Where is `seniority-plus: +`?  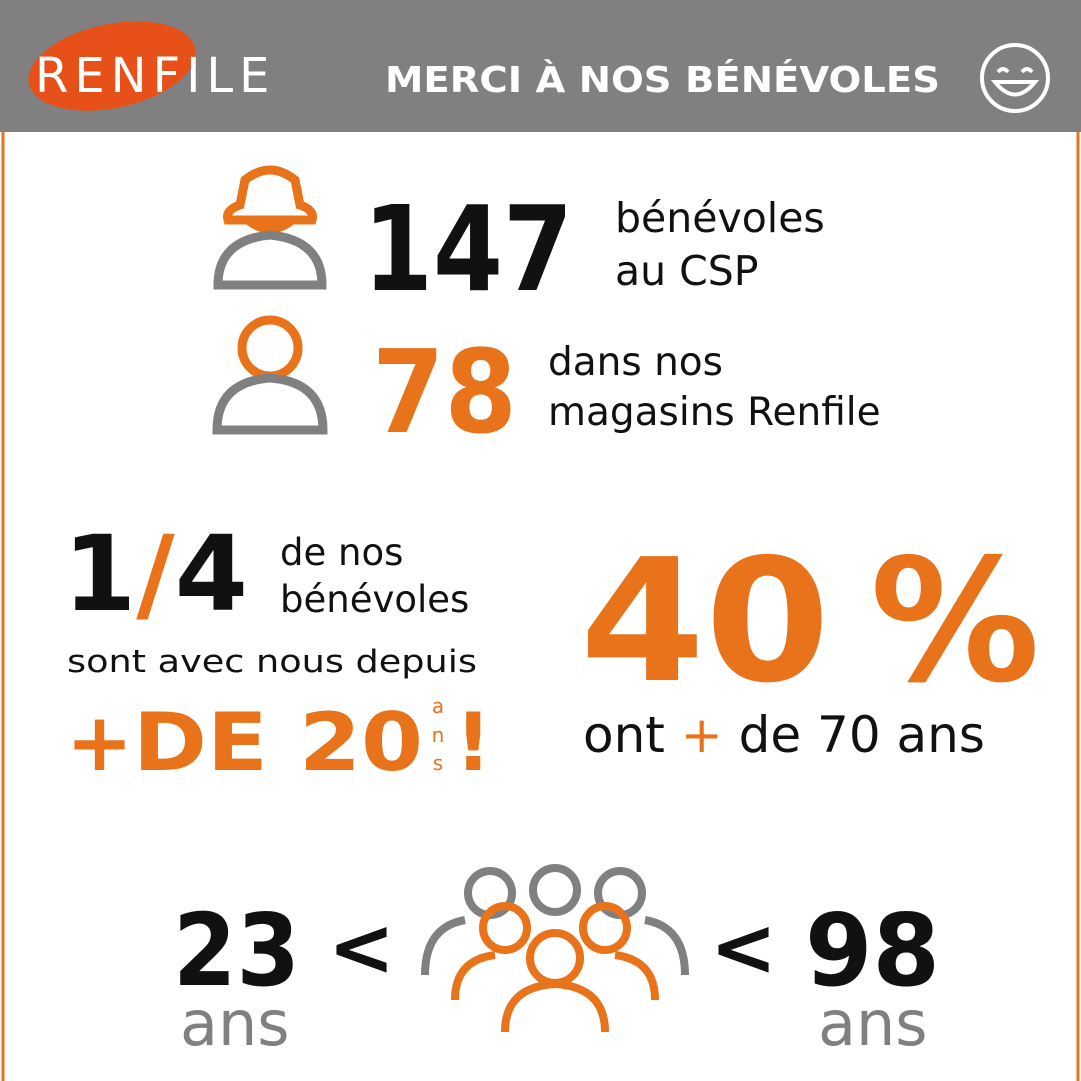
seniority-plus: + is located at coordinates (99, 742).